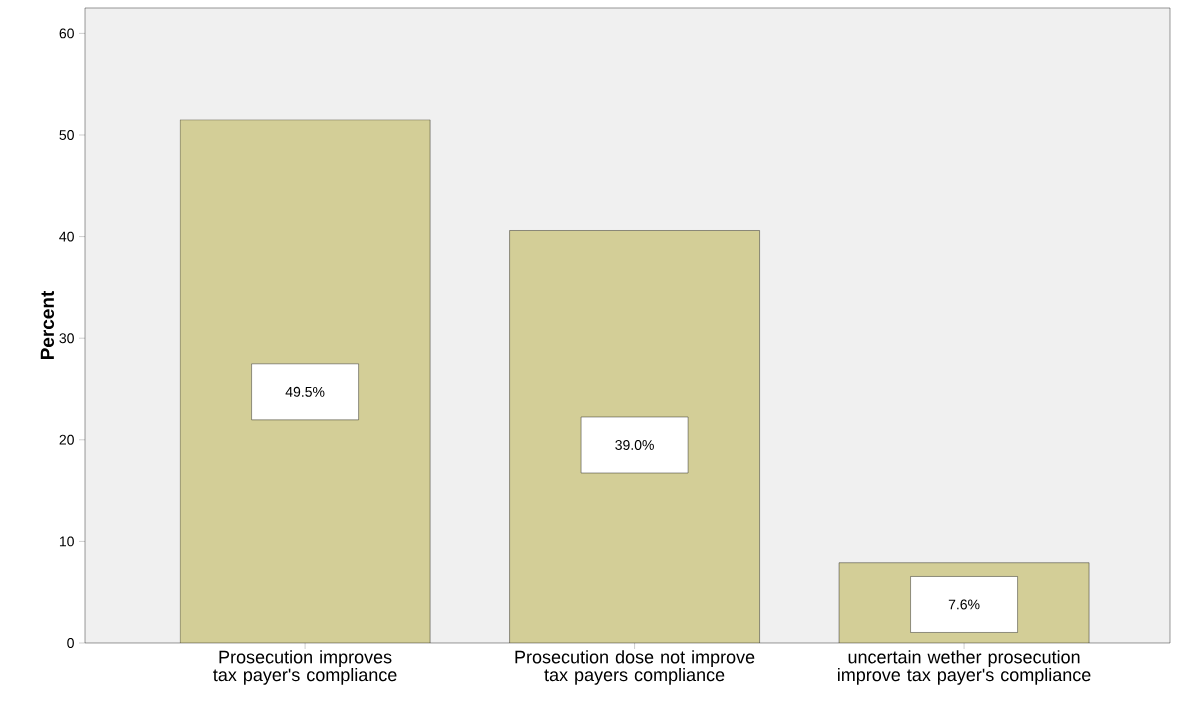  Describe the element at coordinates (634, 445) in the screenshot. I see `annotation: 39.0%` at that location.